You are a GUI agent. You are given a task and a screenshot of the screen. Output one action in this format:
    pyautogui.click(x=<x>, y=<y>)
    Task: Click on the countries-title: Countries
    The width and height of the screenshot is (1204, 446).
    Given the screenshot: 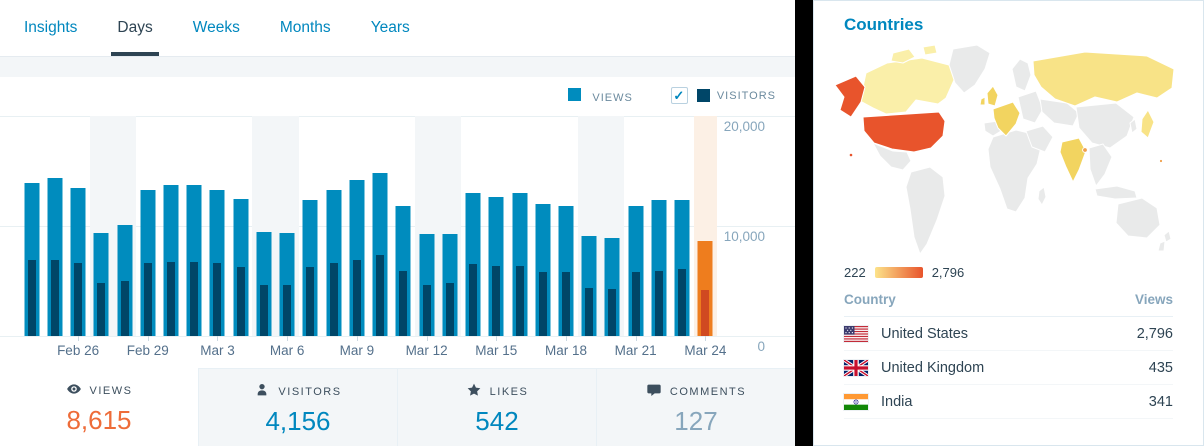 What is the action you would take?
    pyautogui.click(x=884, y=24)
    